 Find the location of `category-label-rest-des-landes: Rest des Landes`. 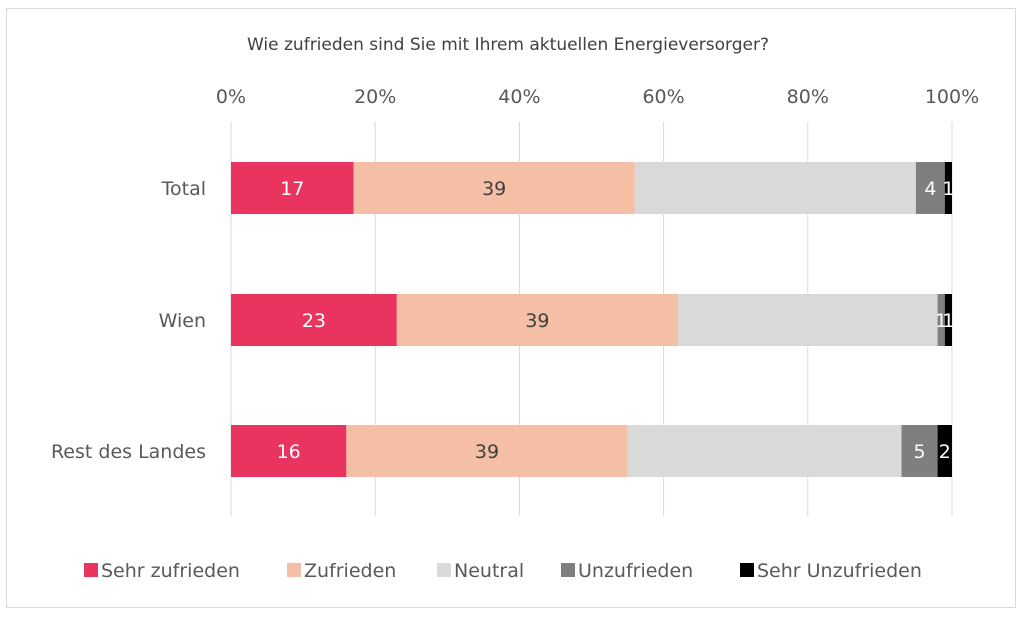

category-label-rest-des-landes: Rest des Landes is located at coordinates (128, 452).